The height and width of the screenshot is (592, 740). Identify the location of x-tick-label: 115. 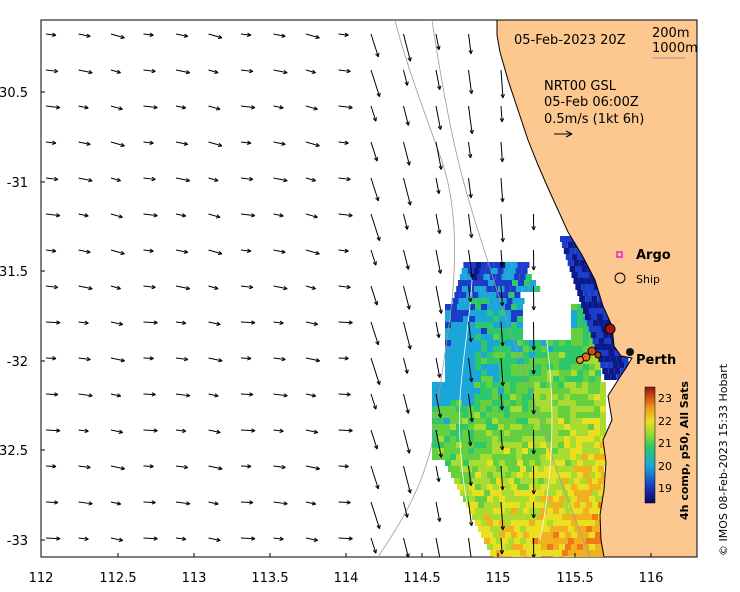
(498, 578).